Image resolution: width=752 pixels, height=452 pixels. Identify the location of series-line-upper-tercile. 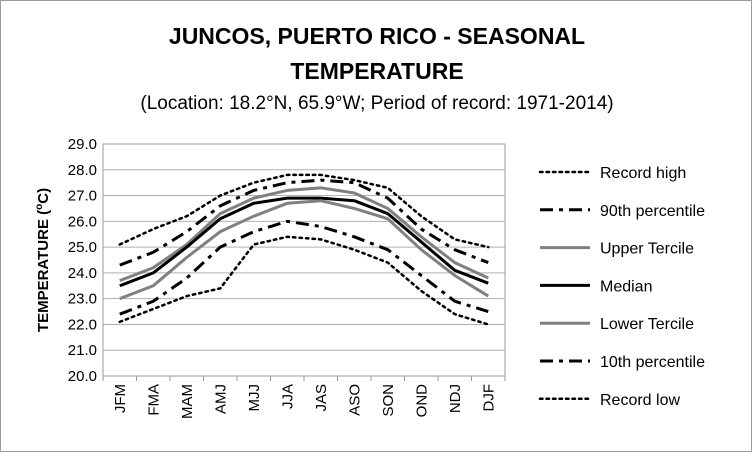
(304, 234).